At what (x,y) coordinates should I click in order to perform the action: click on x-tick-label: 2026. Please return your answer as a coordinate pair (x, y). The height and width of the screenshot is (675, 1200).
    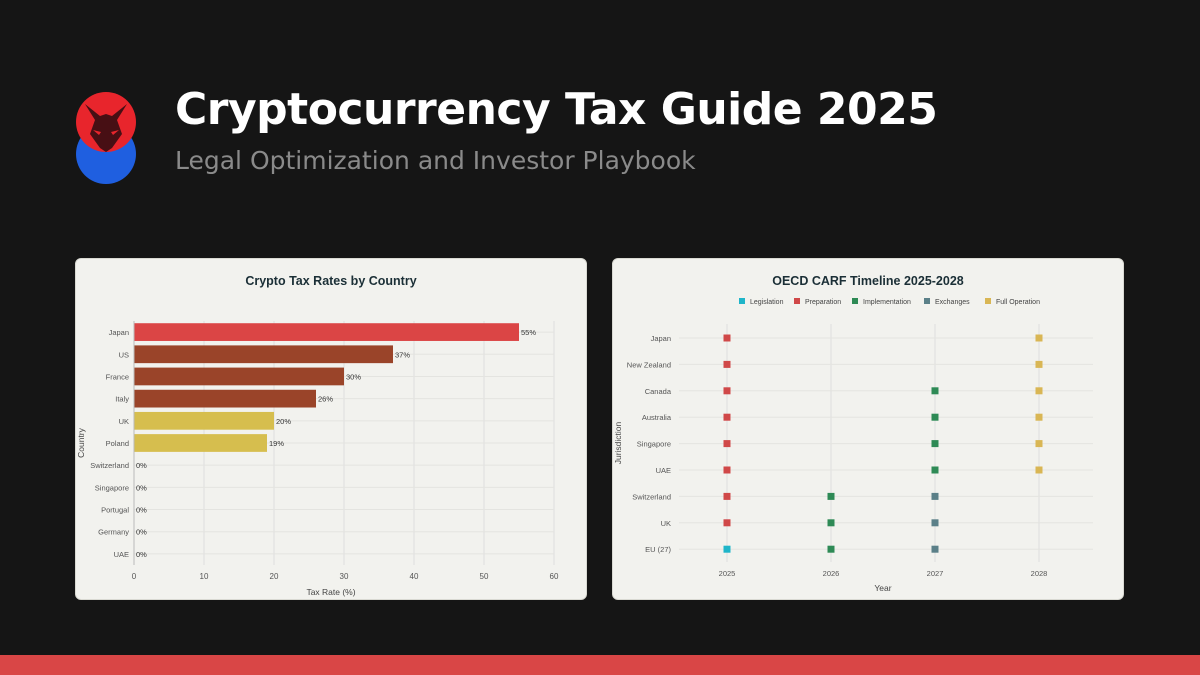
    Looking at the image, I should click on (831, 573).